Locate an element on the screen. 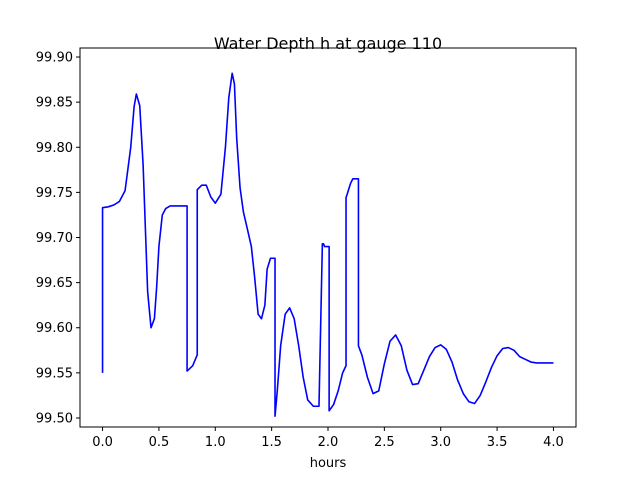  x-tick-label: 1.0 is located at coordinates (215, 442).